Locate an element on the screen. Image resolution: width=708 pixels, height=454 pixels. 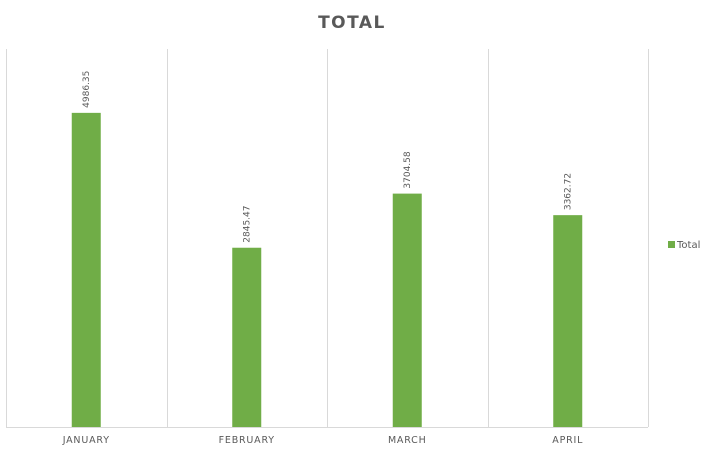
legend-label-total: Total is located at coordinates (688, 245).